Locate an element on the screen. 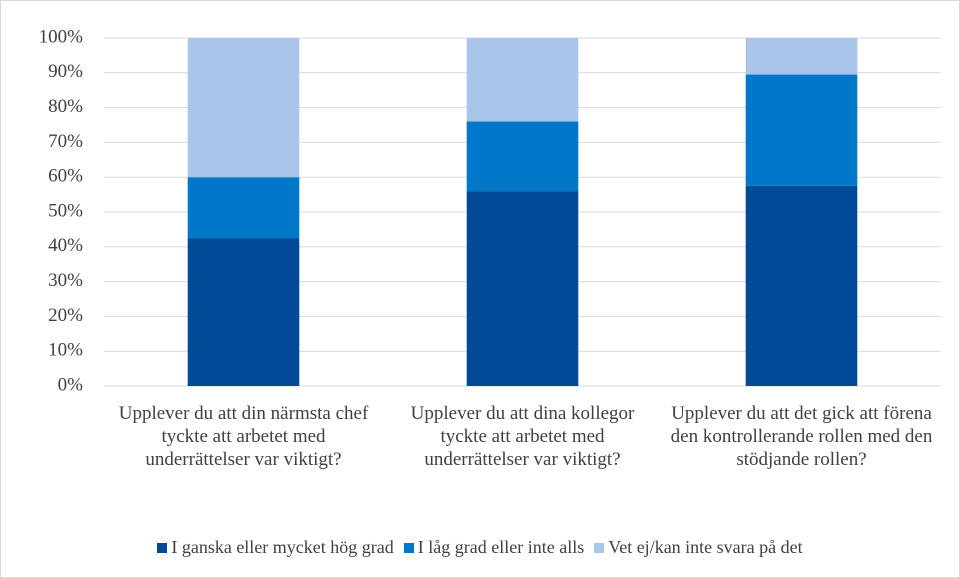 This screenshot has width=960, height=578. y-tick-label: 30% is located at coordinates (65, 280).